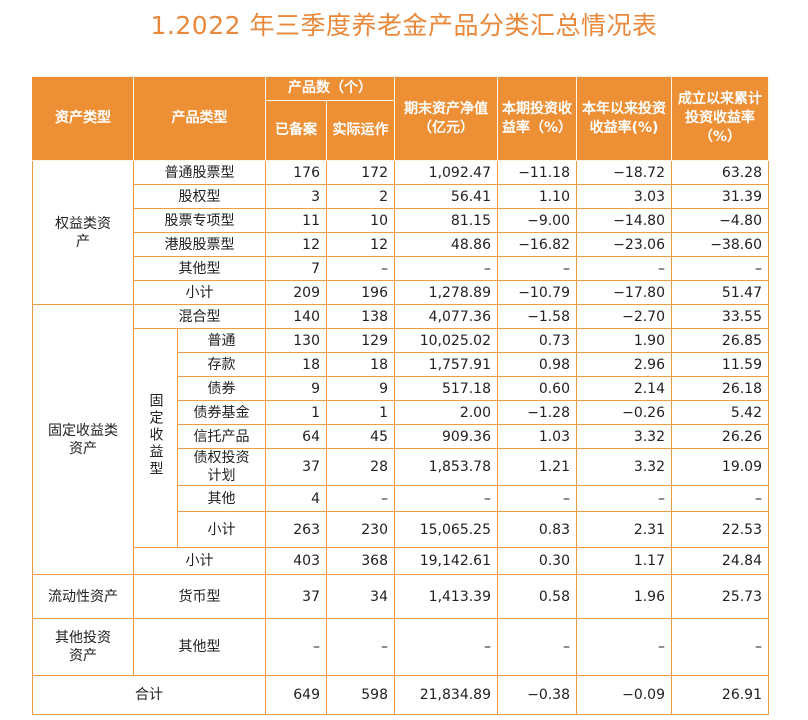 The height and width of the screenshot is (720, 808). I want to click on cell-y: 2.96, so click(624, 364).